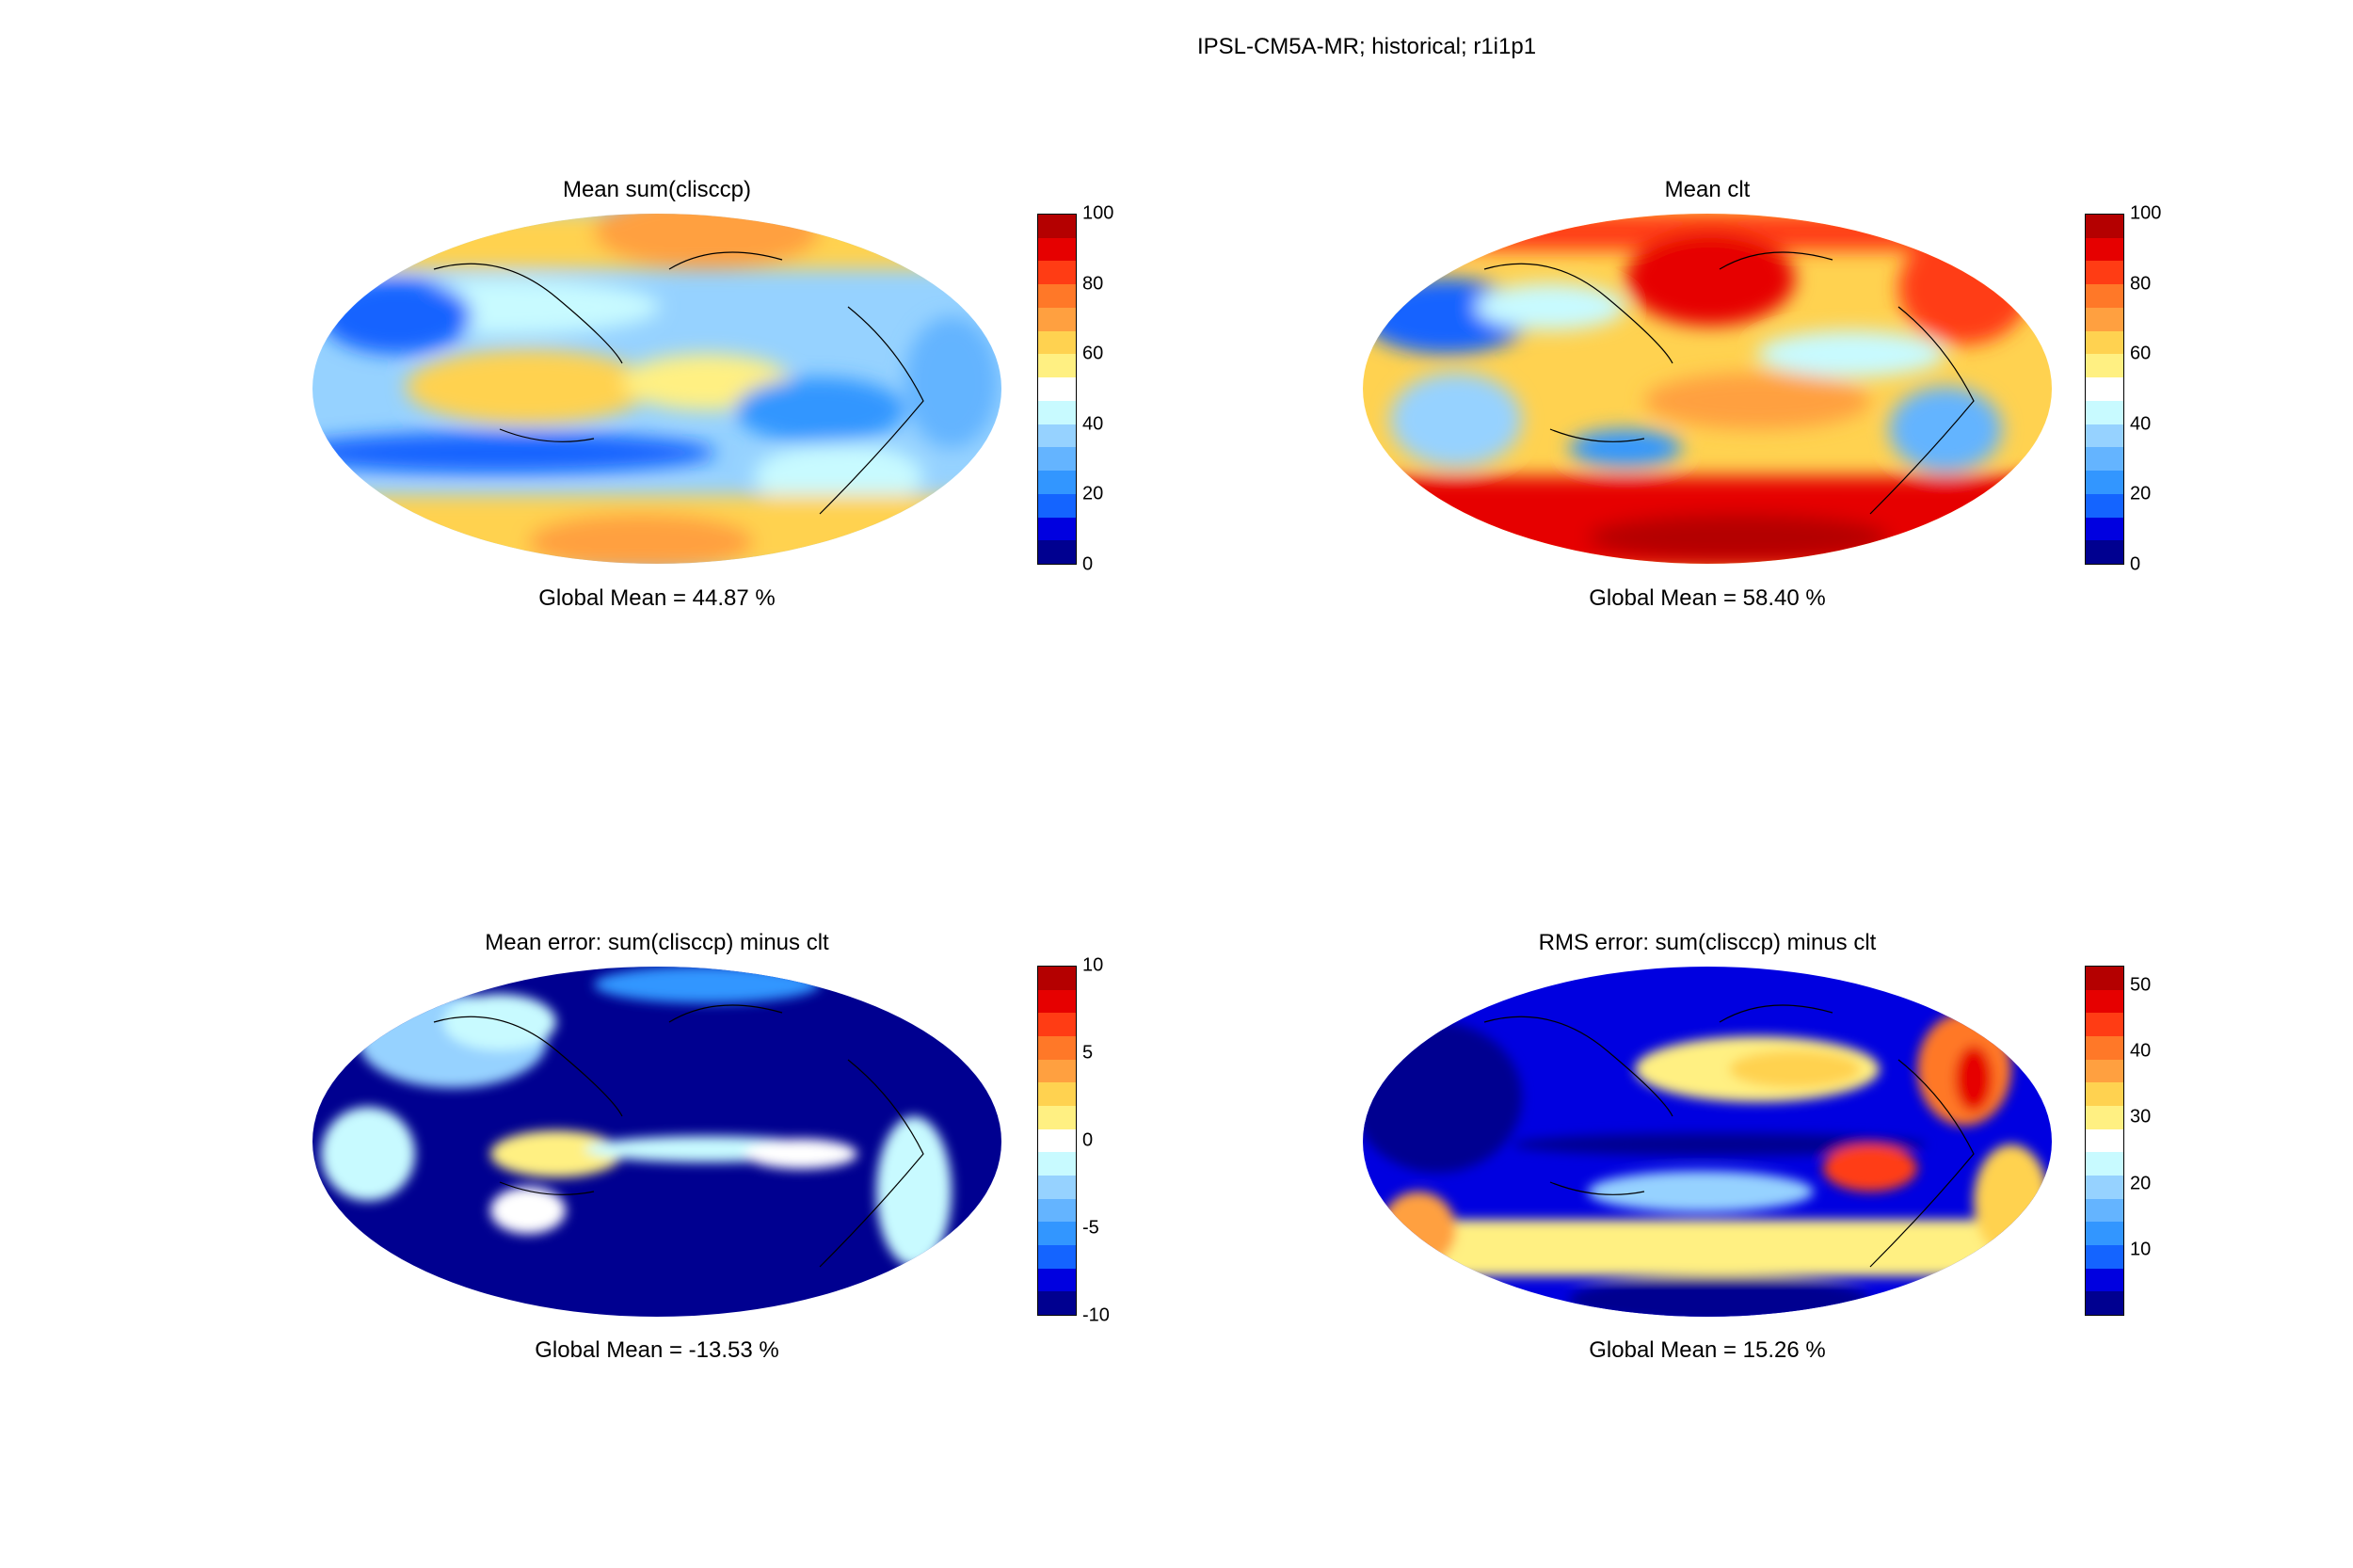 The width and height of the screenshot is (2353, 1568). I want to click on panel-title: RMS error: sum(clisccp) minus clt, so click(1708, 942).